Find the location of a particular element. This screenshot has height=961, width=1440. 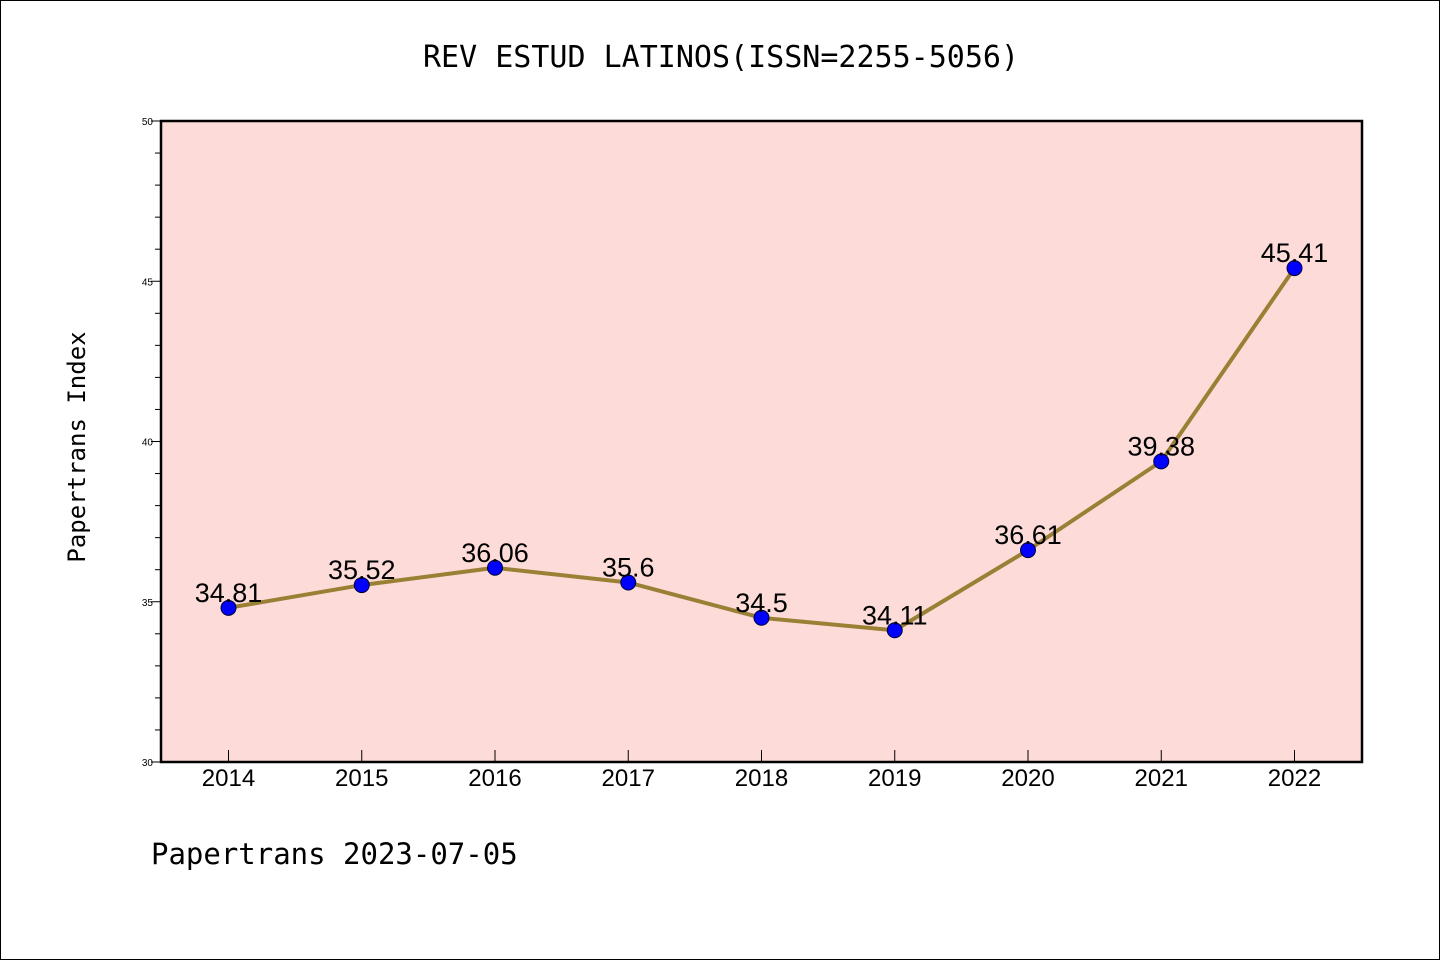

x-tick-label: 2020 is located at coordinates (1027, 778).